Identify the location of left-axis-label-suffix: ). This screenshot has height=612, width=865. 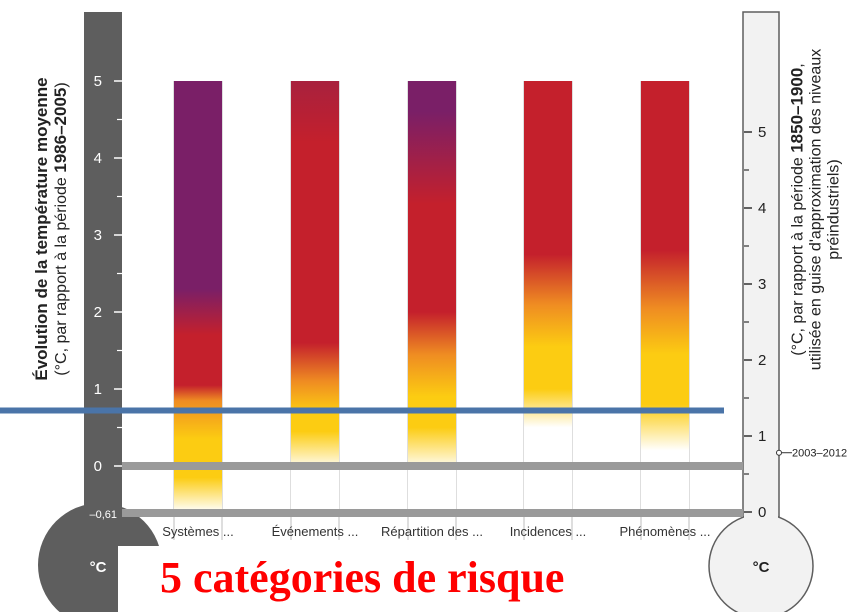
(61, 85).